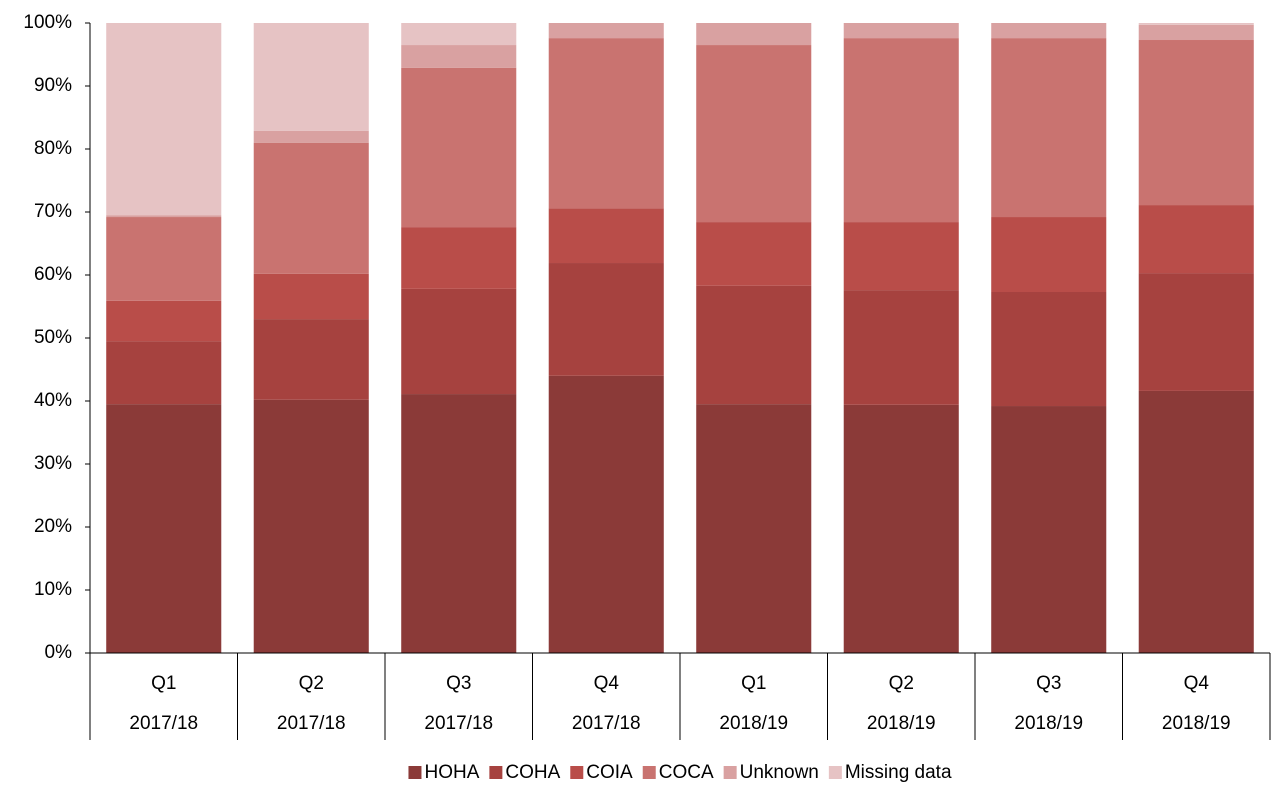 This screenshot has width=1272, height=786. What do you see at coordinates (53, 589) in the screenshot?
I see `y-tick-label: 10%` at bounding box center [53, 589].